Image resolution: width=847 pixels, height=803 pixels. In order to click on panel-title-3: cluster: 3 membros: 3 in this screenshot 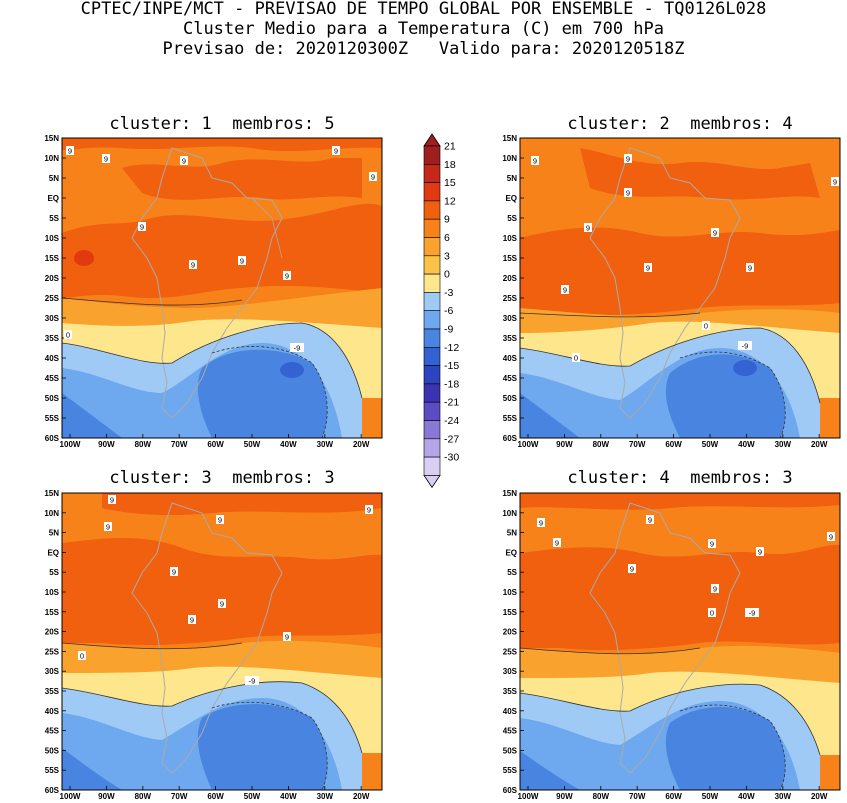, I will do `click(222, 478)`.